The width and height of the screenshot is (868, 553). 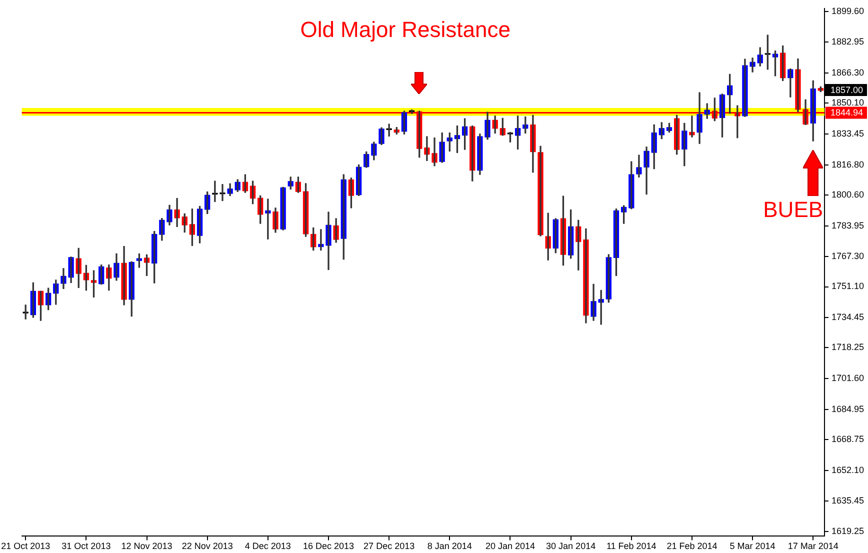 What do you see at coordinates (267, 546) in the screenshot?
I see `x-tick-label: 4 Dec 2013` at bounding box center [267, 546].